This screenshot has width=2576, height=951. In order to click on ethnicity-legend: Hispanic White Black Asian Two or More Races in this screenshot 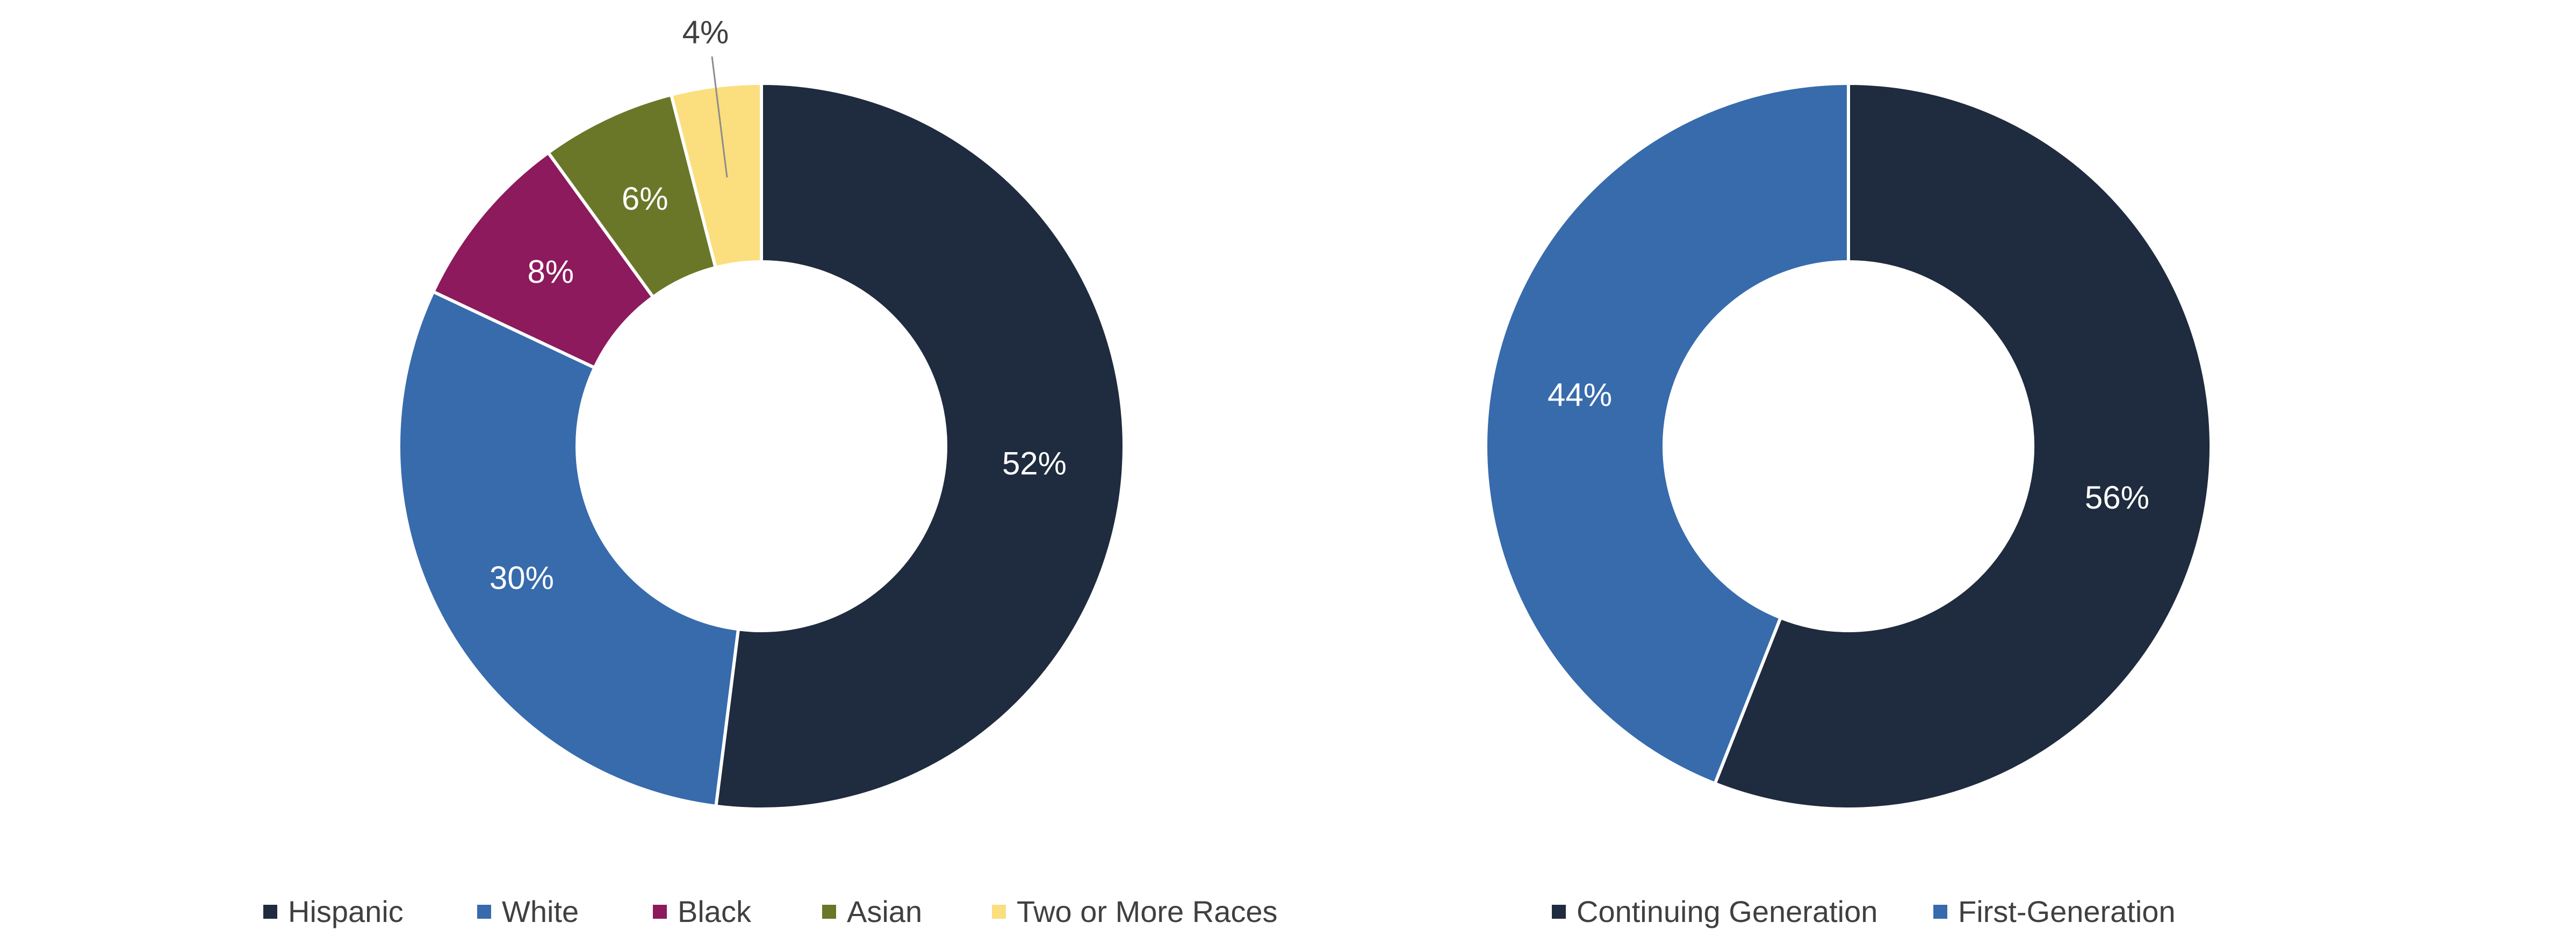, I will do `click(770, 911)`.